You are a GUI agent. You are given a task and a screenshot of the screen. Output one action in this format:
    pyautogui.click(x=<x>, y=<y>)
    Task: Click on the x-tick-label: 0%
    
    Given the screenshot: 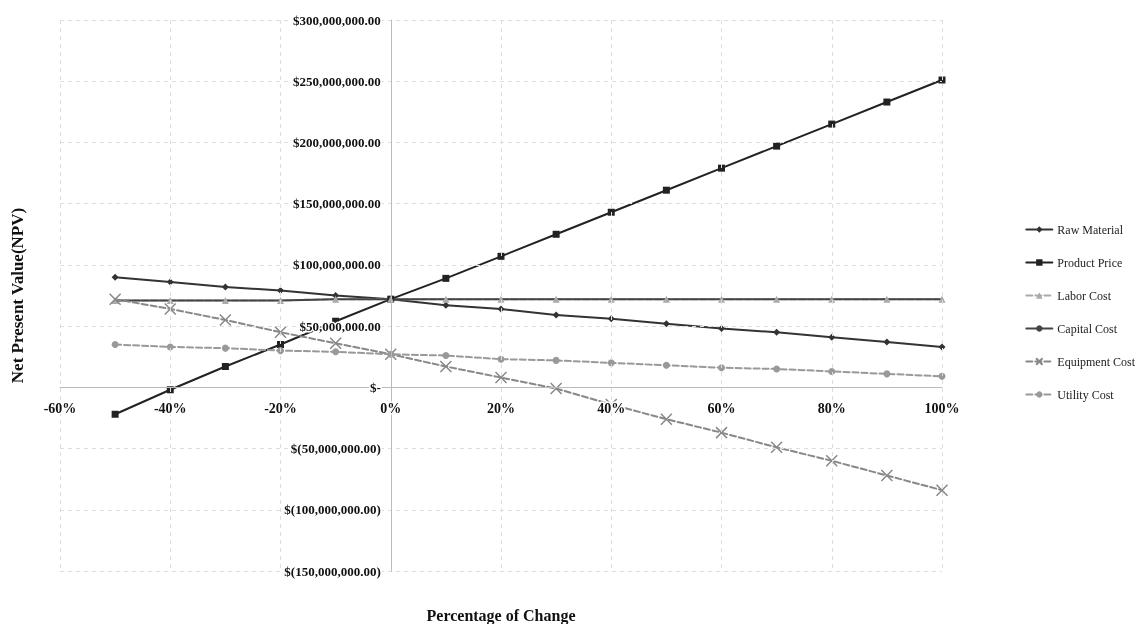 What is the action you would take?
    pyautogui.click(x=391, y=408)
    